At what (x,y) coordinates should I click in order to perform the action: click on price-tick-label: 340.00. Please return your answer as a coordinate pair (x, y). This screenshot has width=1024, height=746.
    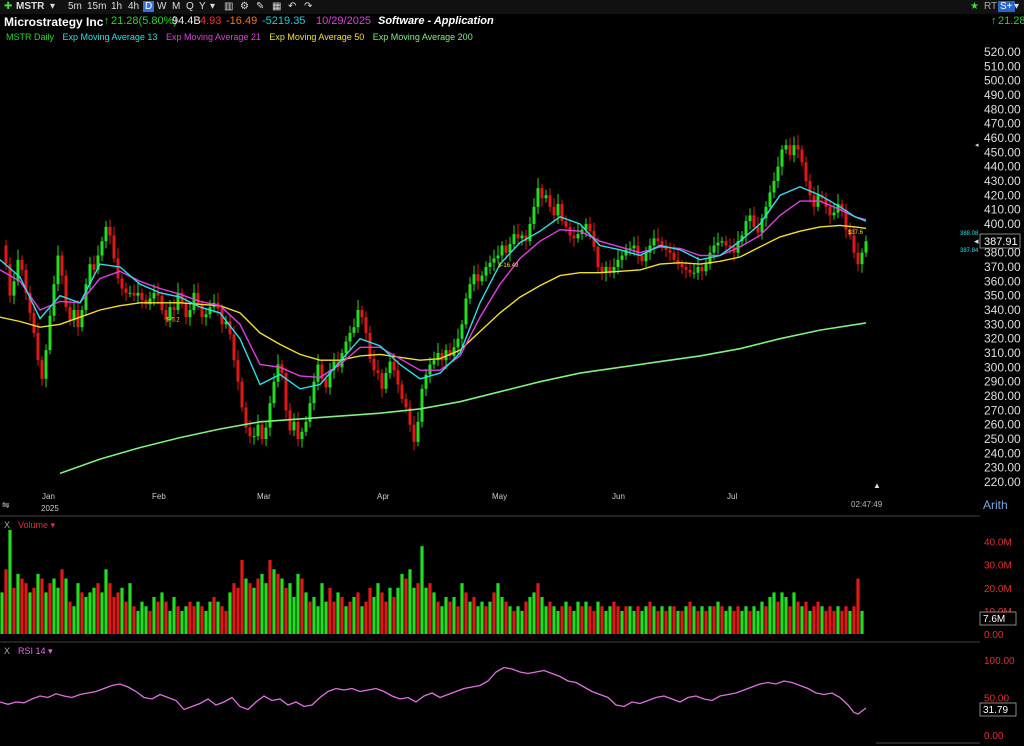
    Looking at the image, I should click on (1002, 310).